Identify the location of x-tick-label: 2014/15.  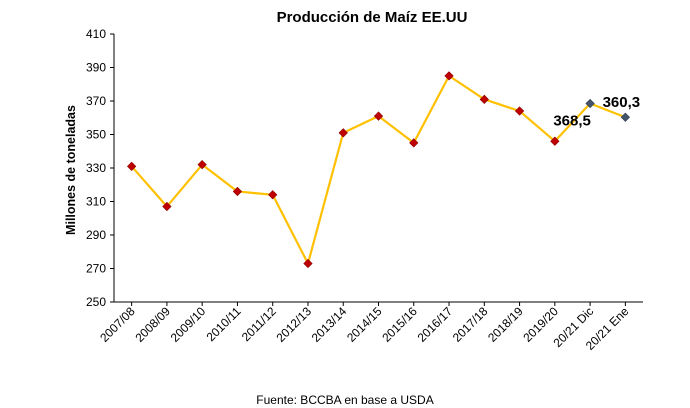
(364, 324).